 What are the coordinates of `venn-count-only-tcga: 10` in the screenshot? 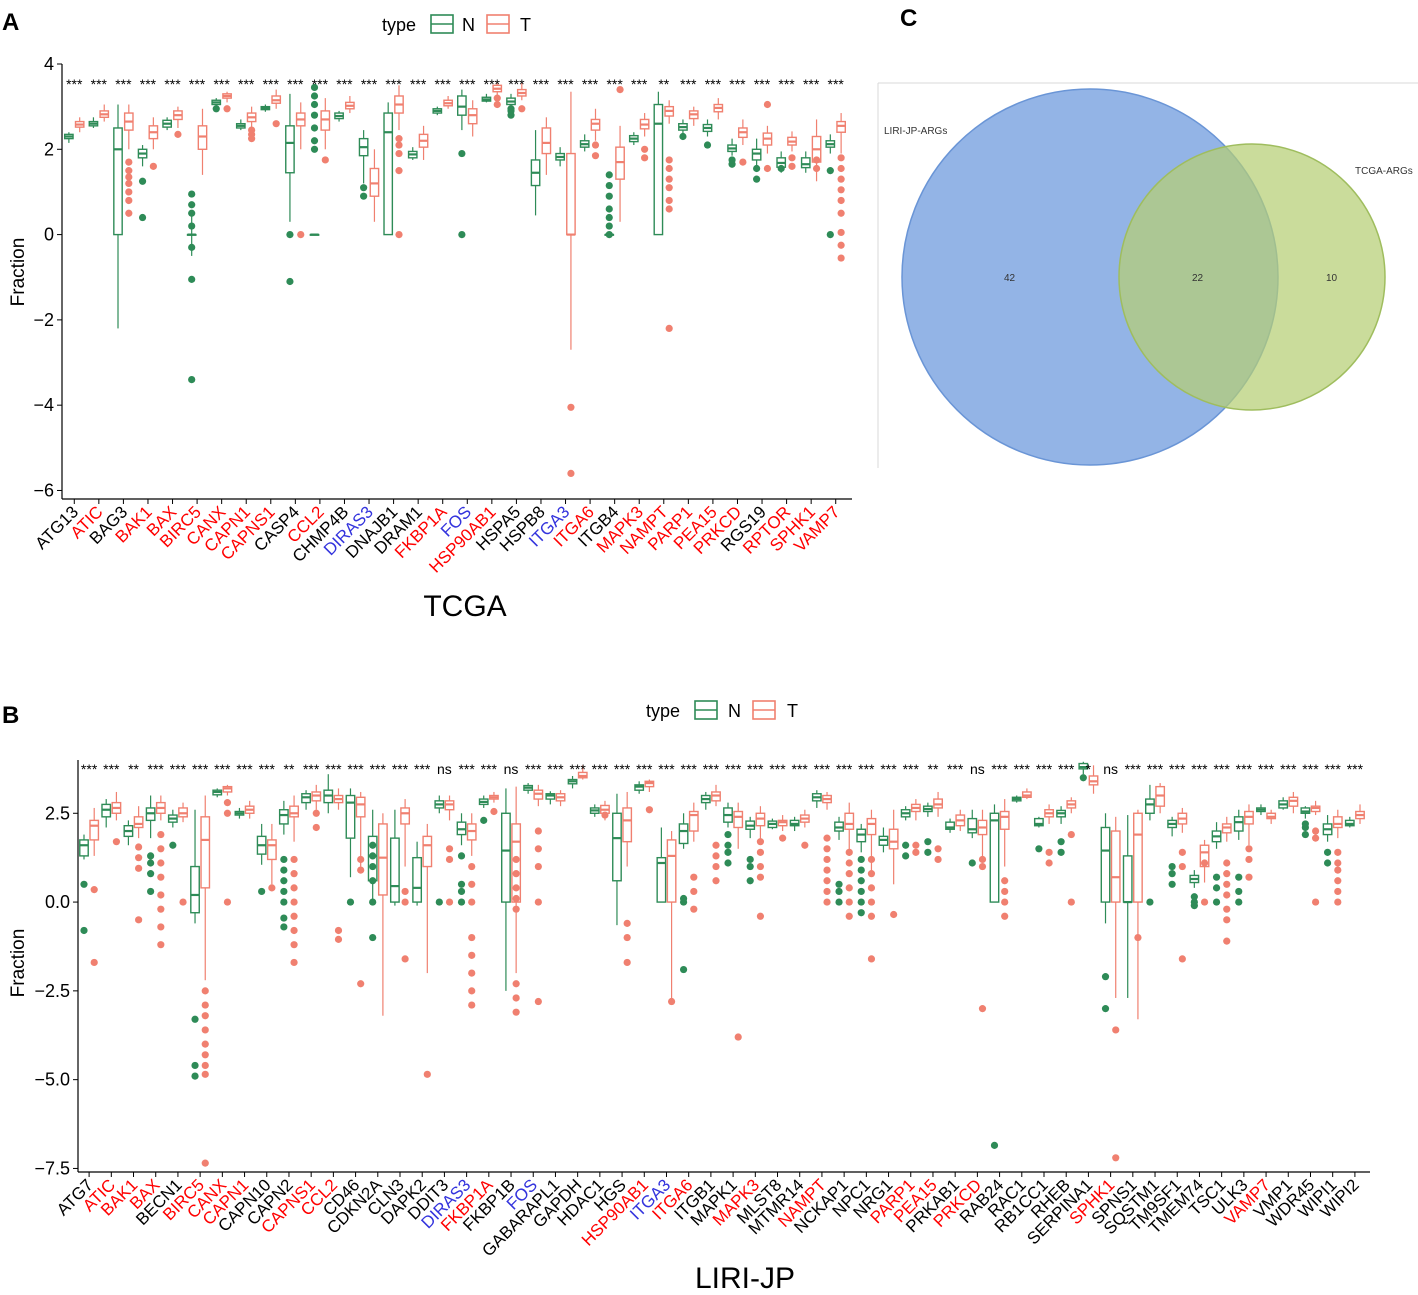 It's located at (1332, 278).